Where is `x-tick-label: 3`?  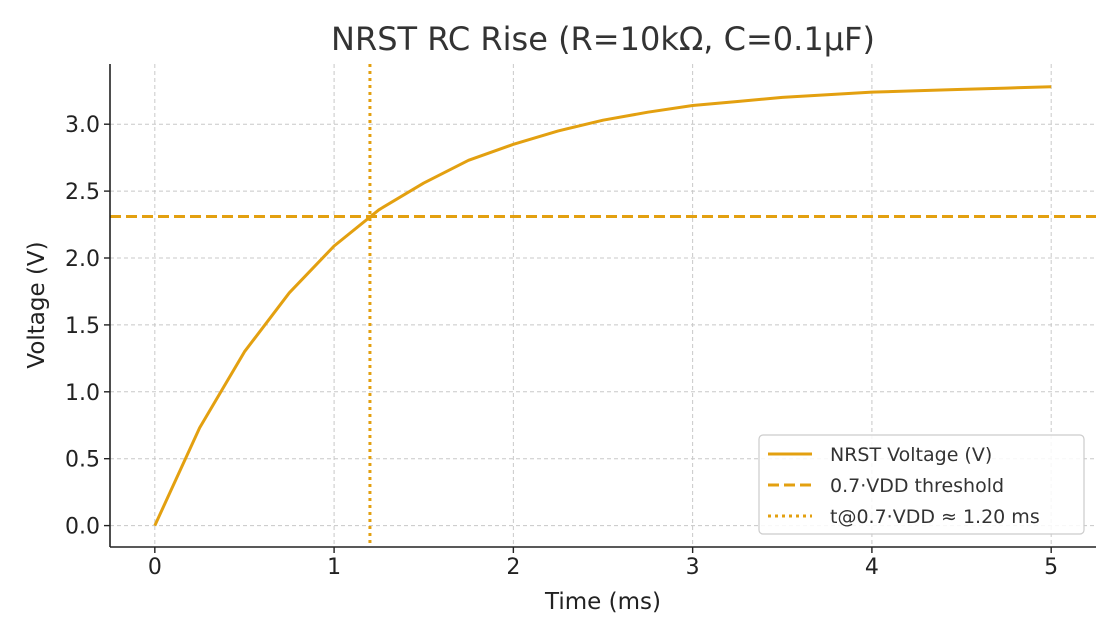 x-tick-label: 3 is located at coordinates (693, 567).